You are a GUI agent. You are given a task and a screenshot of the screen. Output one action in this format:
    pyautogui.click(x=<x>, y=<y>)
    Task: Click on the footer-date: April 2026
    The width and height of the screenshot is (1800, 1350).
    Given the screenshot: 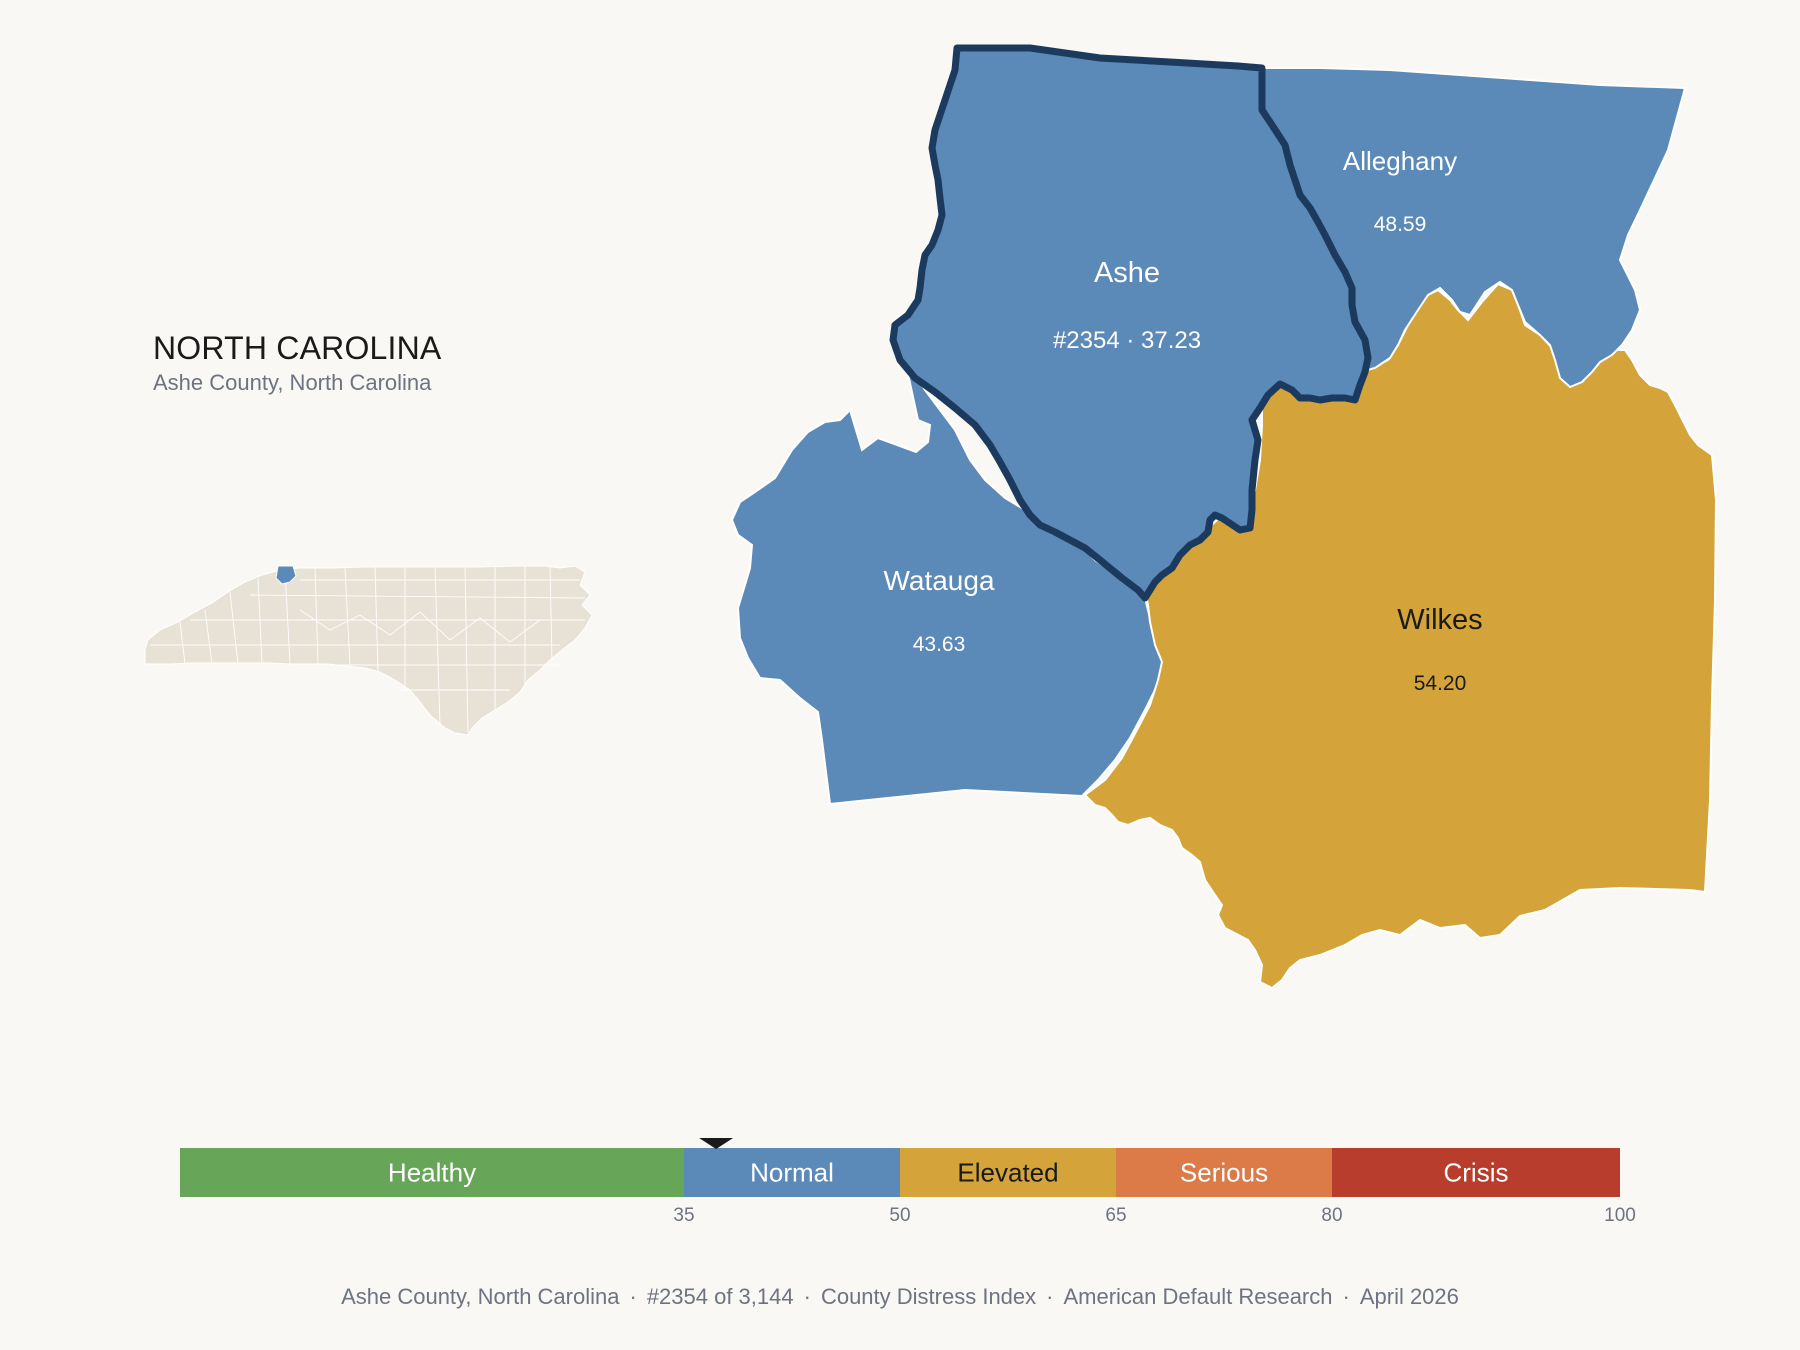 What is the action you would take?
    pyautogui.click(x=1409, y=1296)
    